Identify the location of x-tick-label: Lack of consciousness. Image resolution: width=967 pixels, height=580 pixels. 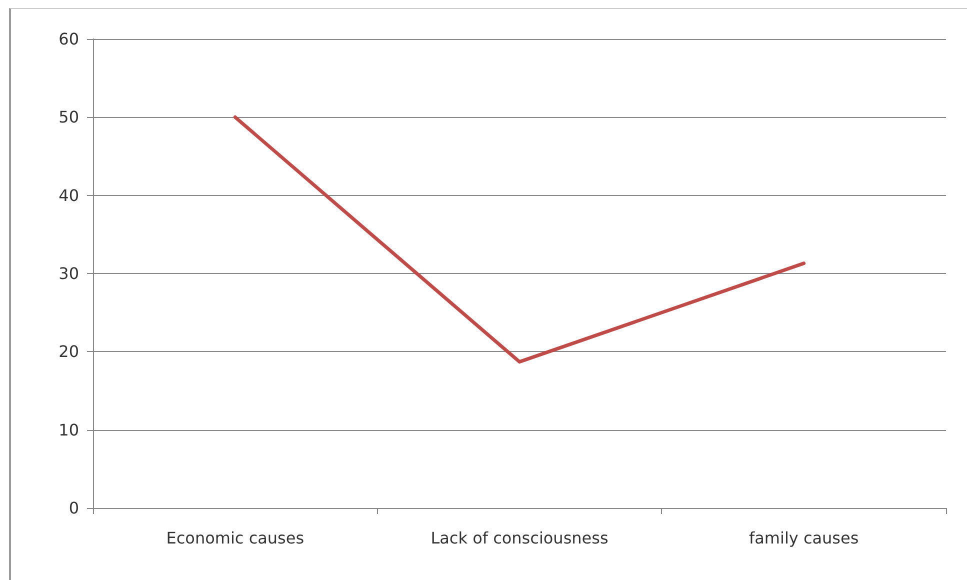
(519, 538).